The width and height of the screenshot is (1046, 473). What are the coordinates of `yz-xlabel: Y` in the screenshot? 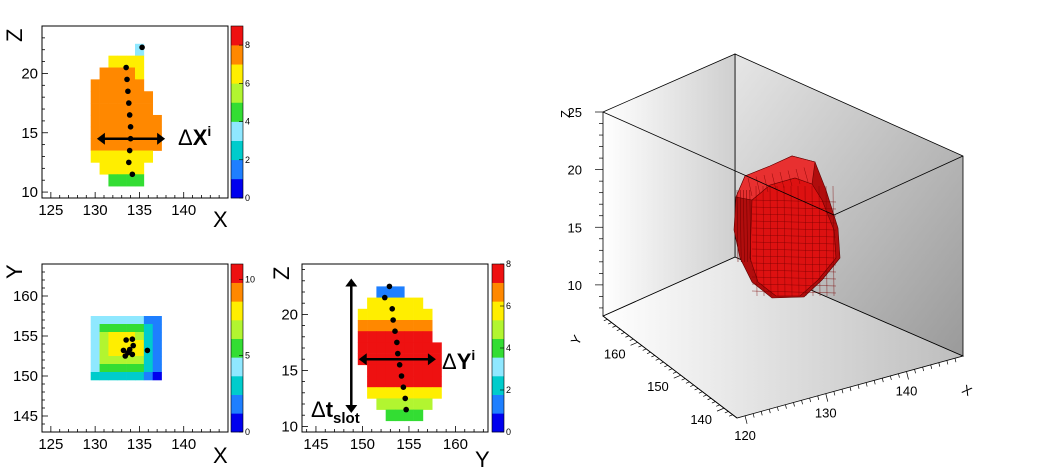 It's located at (482, 459).